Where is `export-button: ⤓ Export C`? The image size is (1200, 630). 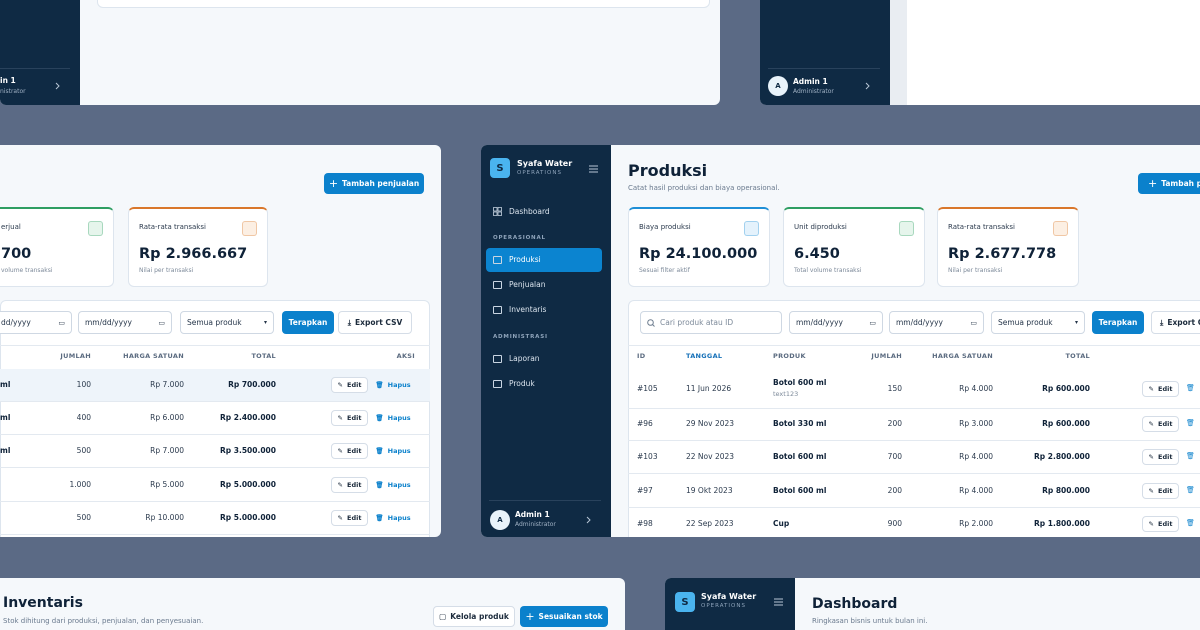 export-button: ⤓ Export C is located at coordinates (1175, 322).